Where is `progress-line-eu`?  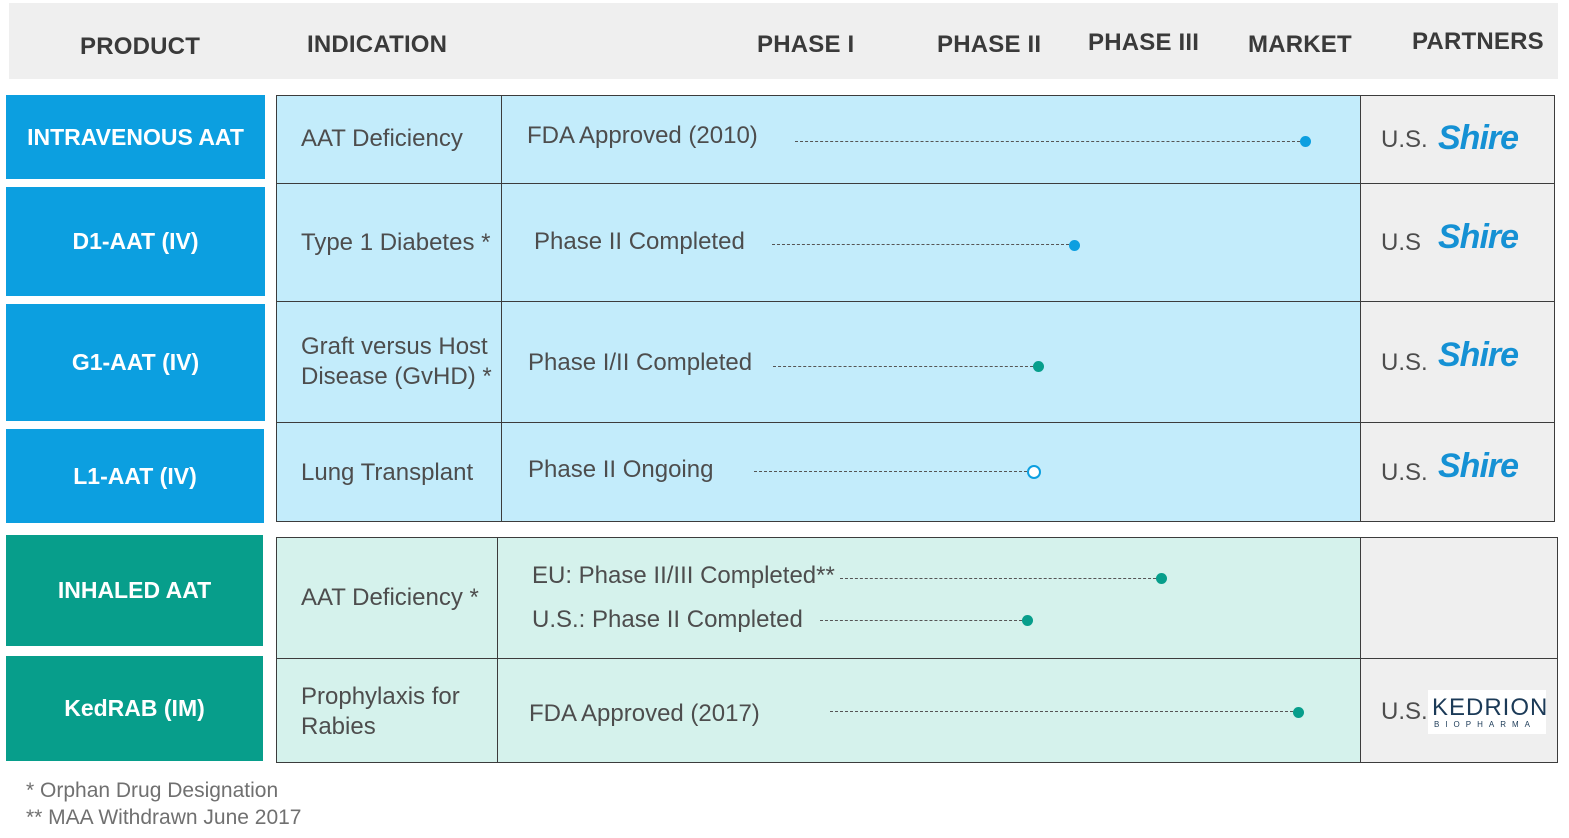 progress-line-eu is located at coordinates (998, 578).